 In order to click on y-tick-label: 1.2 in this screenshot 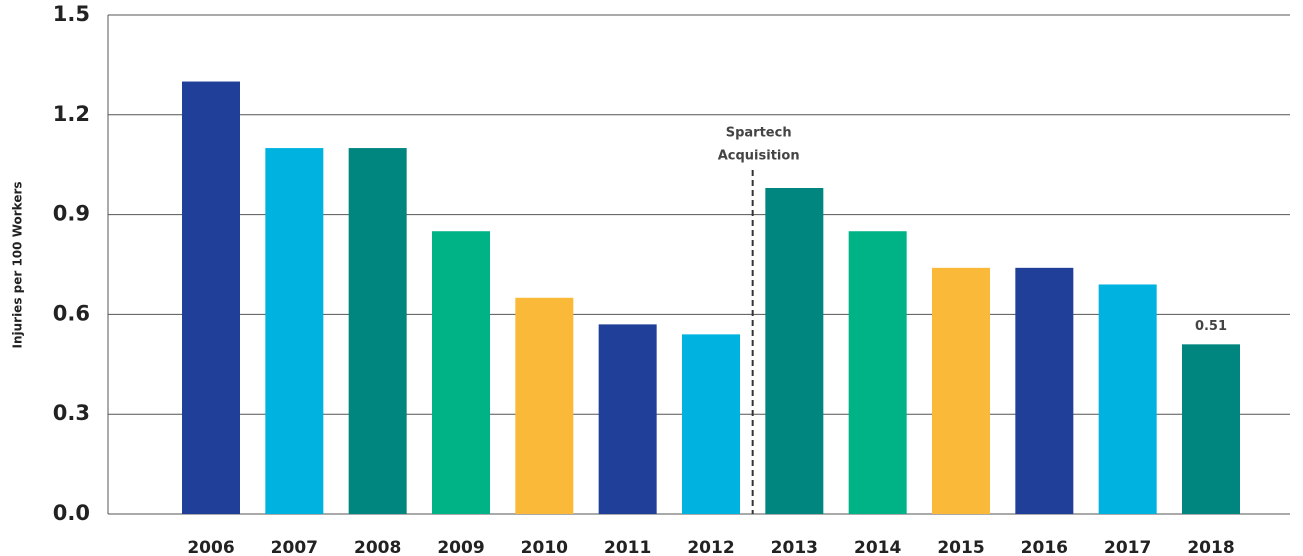, I will do `click(71, 114)`.